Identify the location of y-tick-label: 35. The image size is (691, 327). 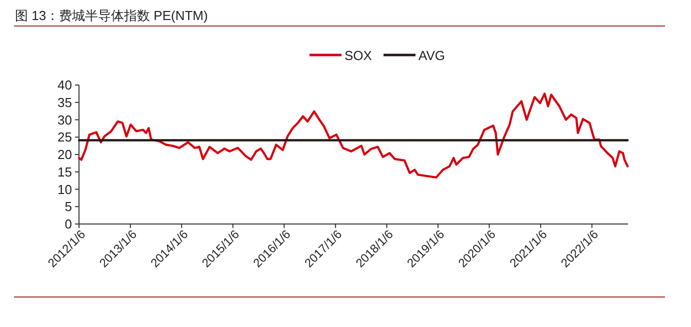
(65, 102).